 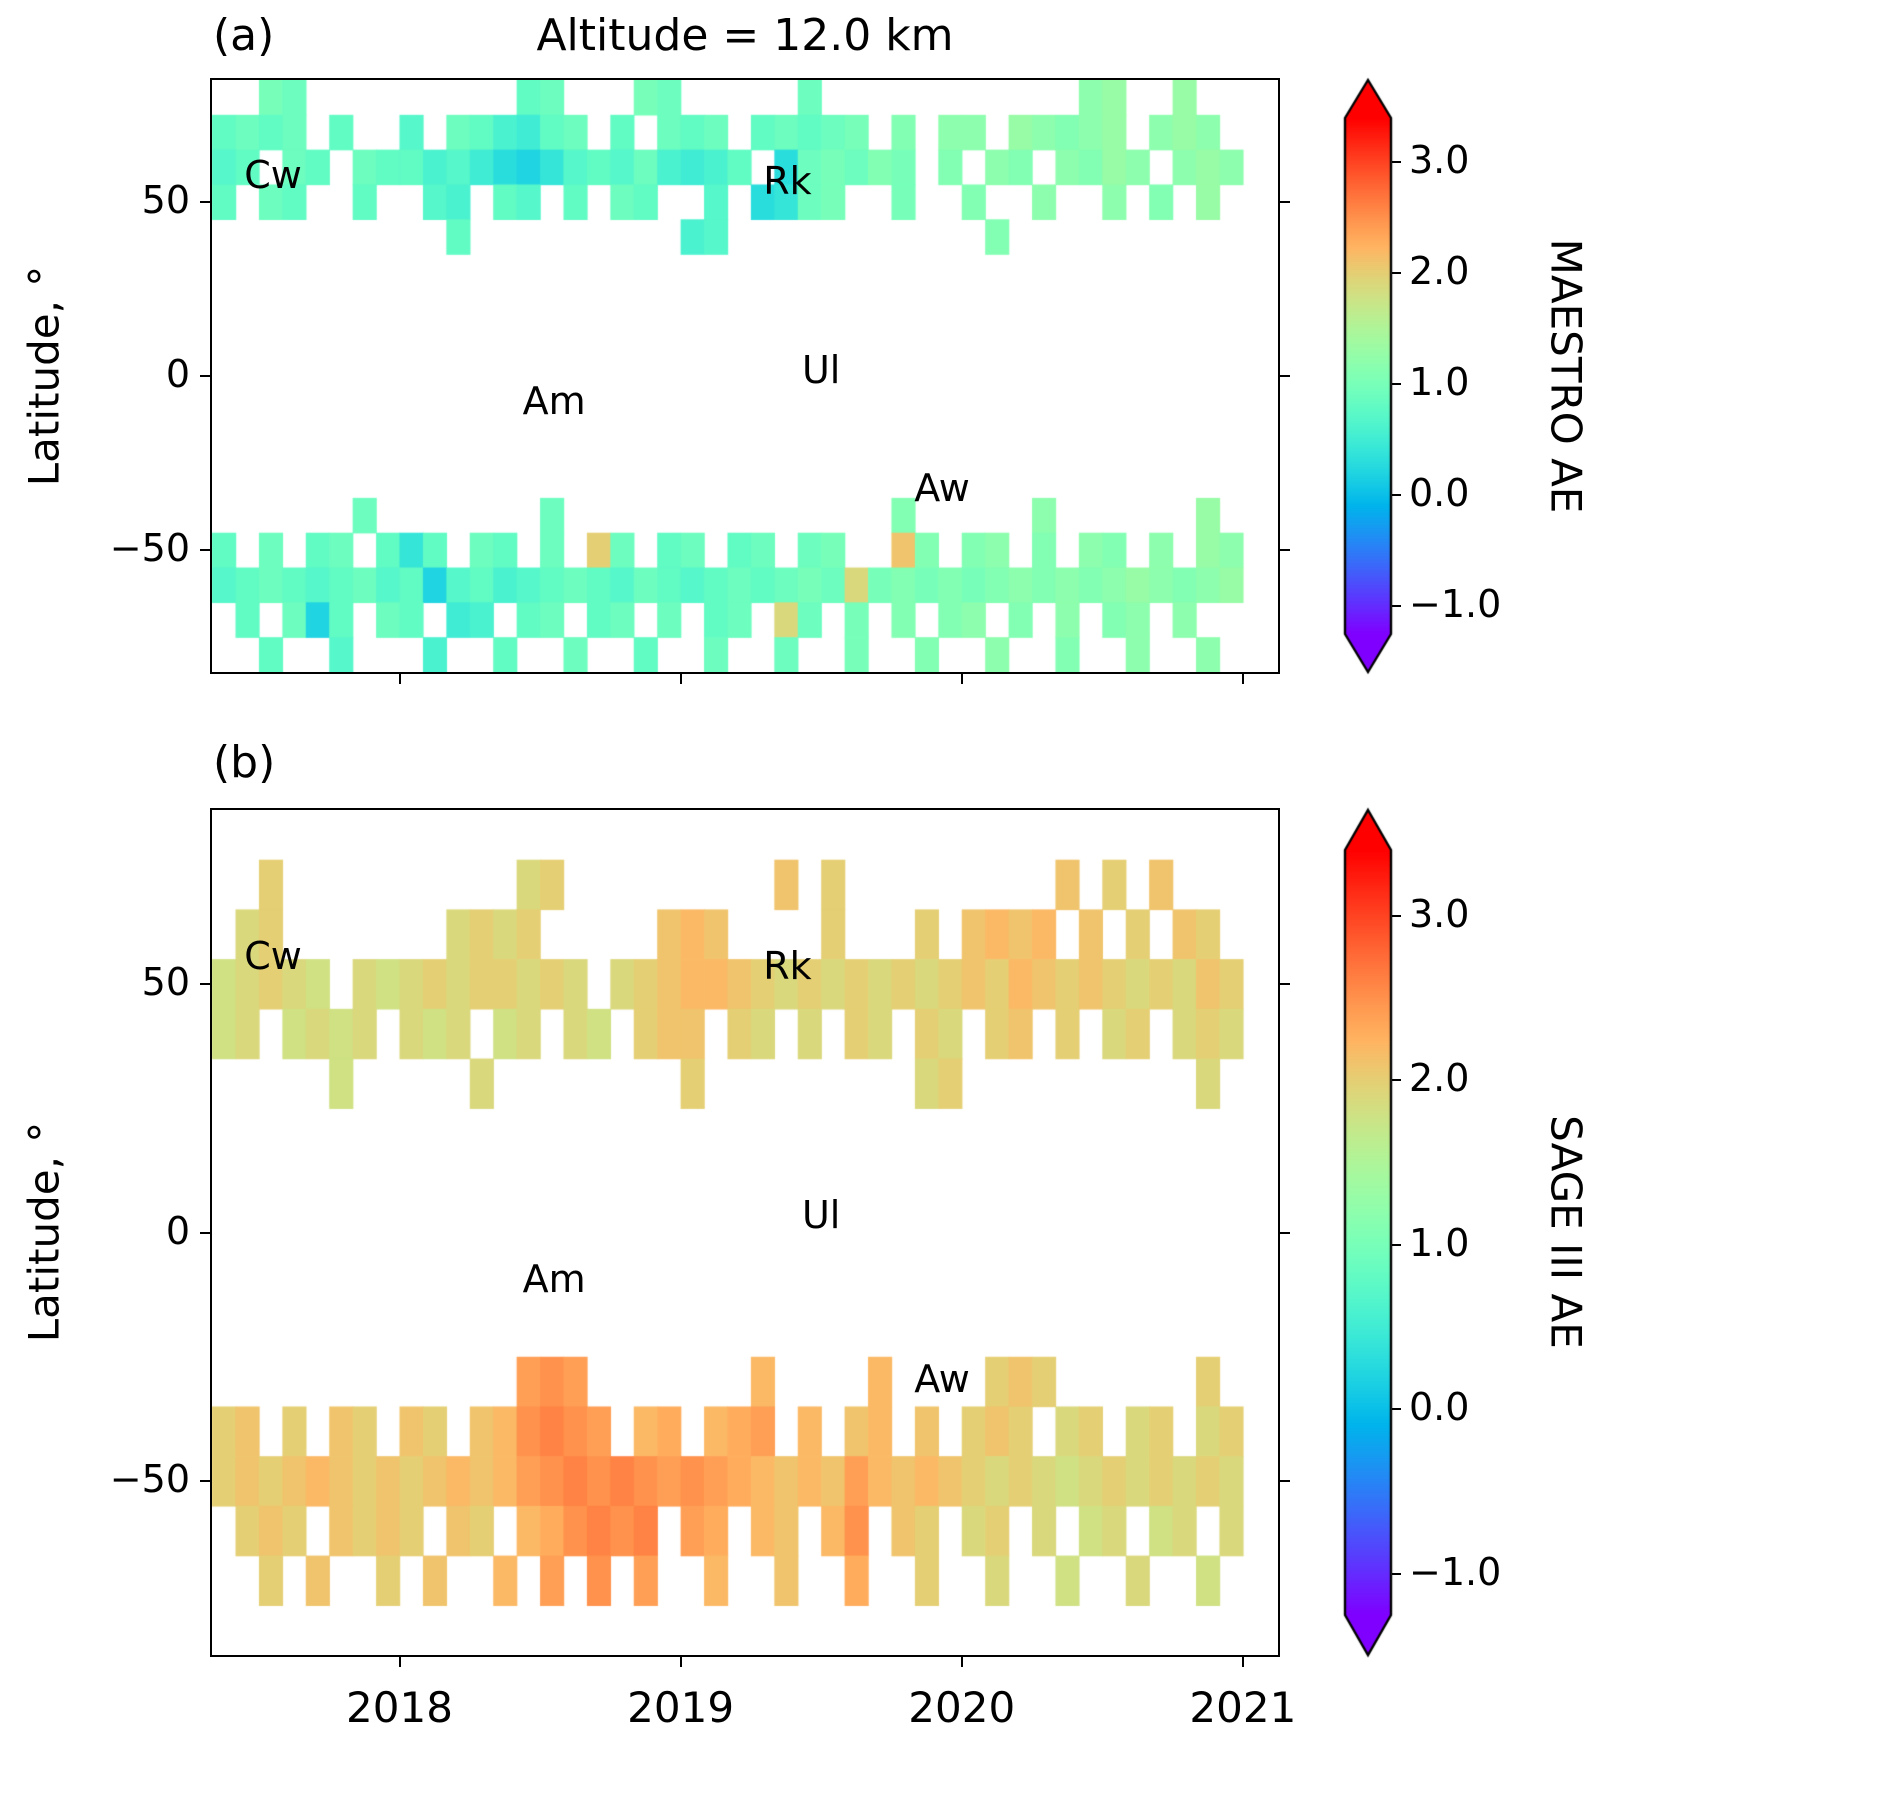 What do you see at coordinates (1439, 1078) in the screenshot?
I see `colorbar-tick-label-b: 2.0` at bounding box center [1439, 1078].